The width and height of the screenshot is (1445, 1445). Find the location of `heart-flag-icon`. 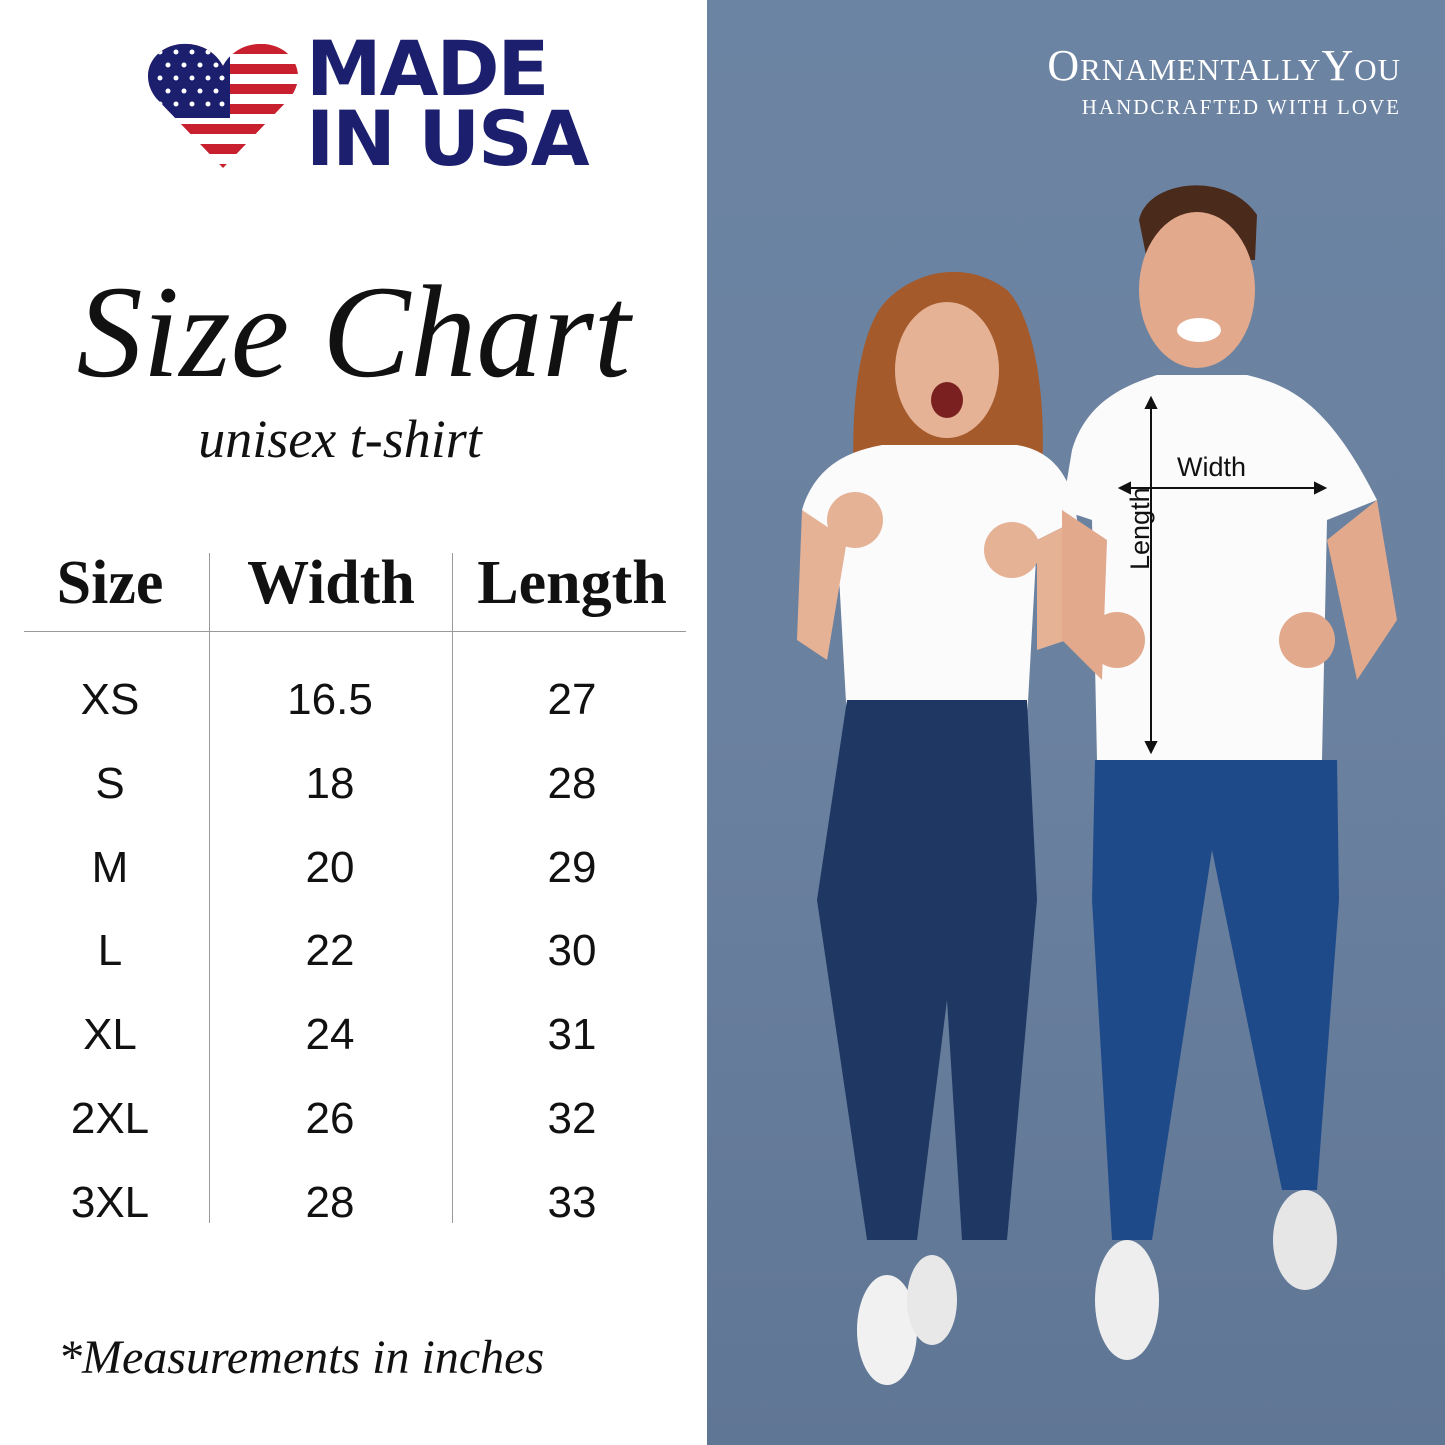

heart-flag-icon is located at coordinates (223, 105).